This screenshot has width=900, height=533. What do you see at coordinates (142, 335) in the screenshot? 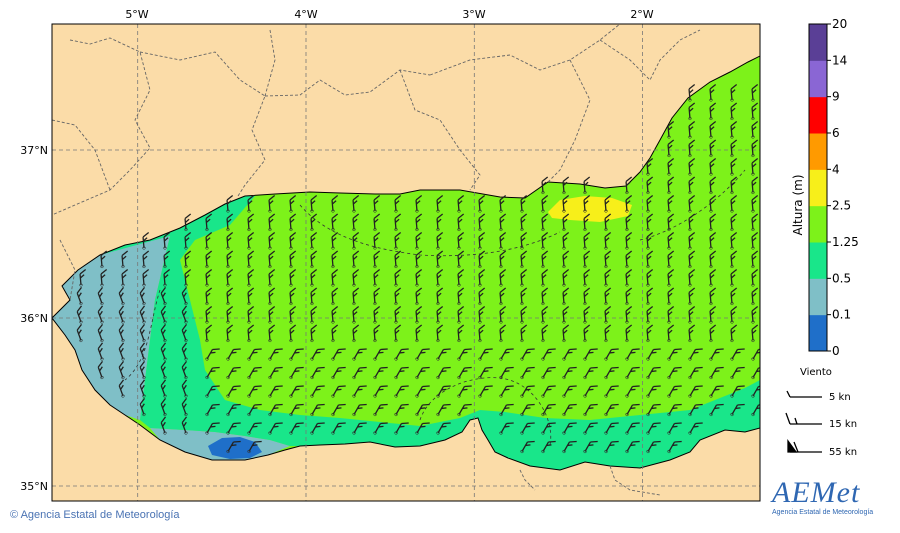
I see `zone-contour` at bounding box center [142, 335].